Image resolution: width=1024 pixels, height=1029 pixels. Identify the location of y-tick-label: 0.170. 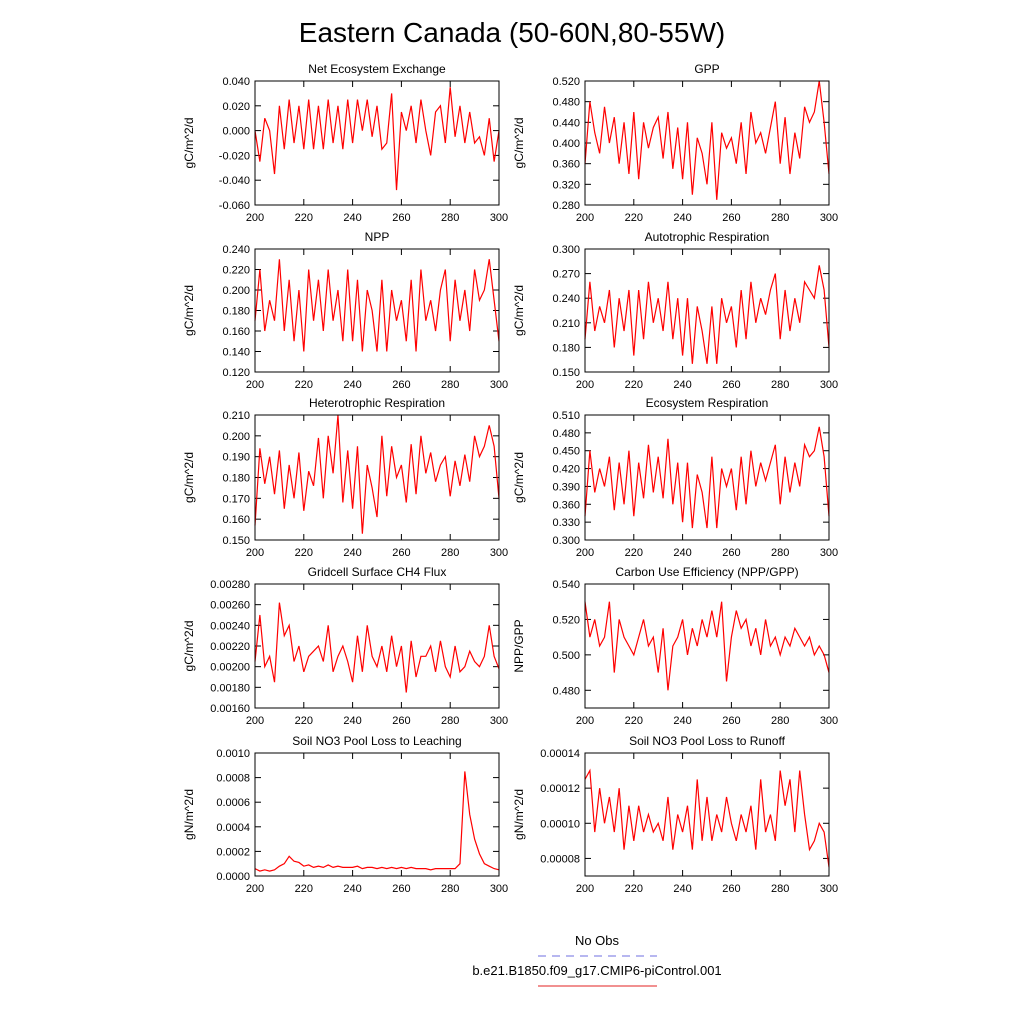
(236, 499).